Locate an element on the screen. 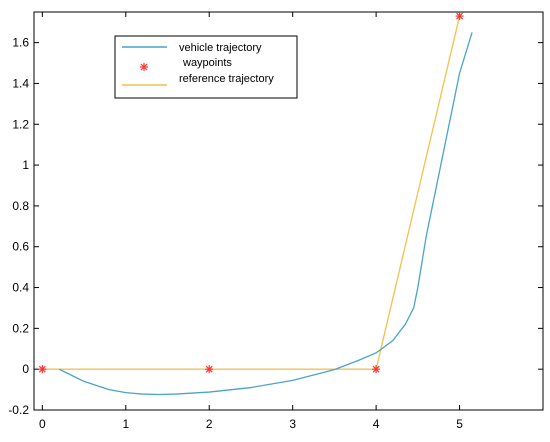 This screenshot has height=442, width=550. y-tick-label: 1.6 is located at coordinates (20, 43).